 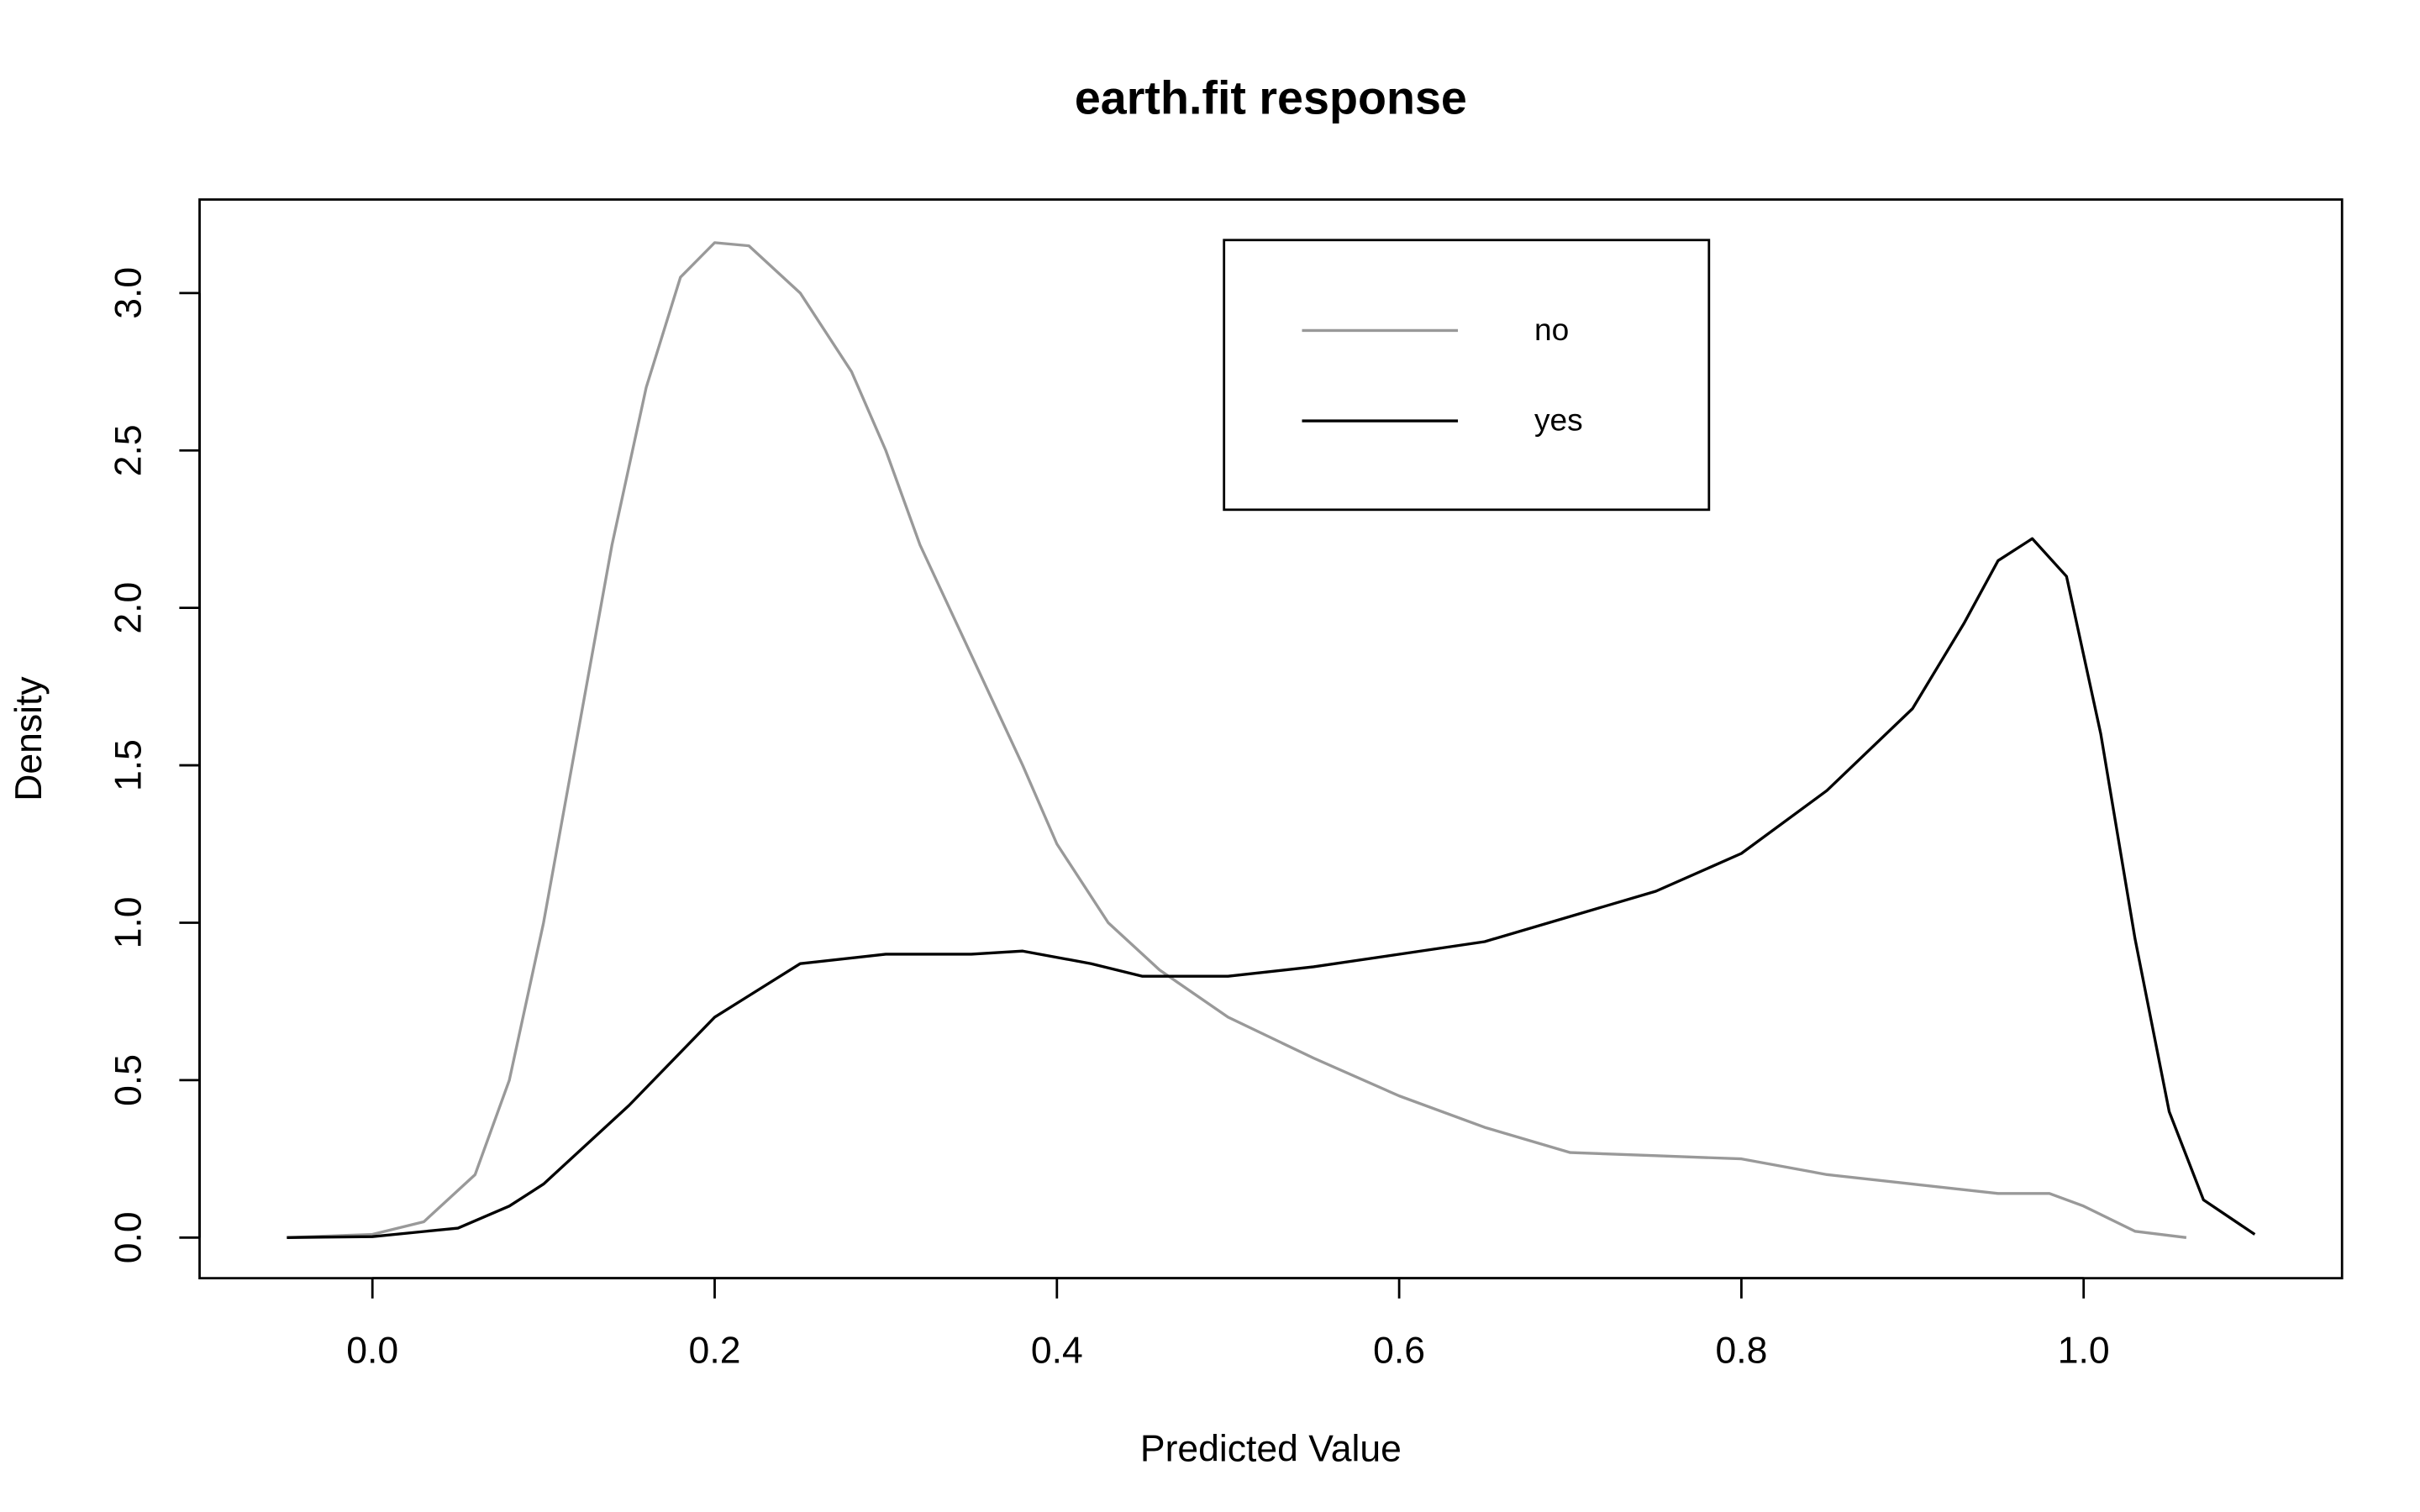 What do you see at coordinates (715, 1350) in the screenshot?
I see `x-tick-label: 0.2` at bounding box center [715, 1350].